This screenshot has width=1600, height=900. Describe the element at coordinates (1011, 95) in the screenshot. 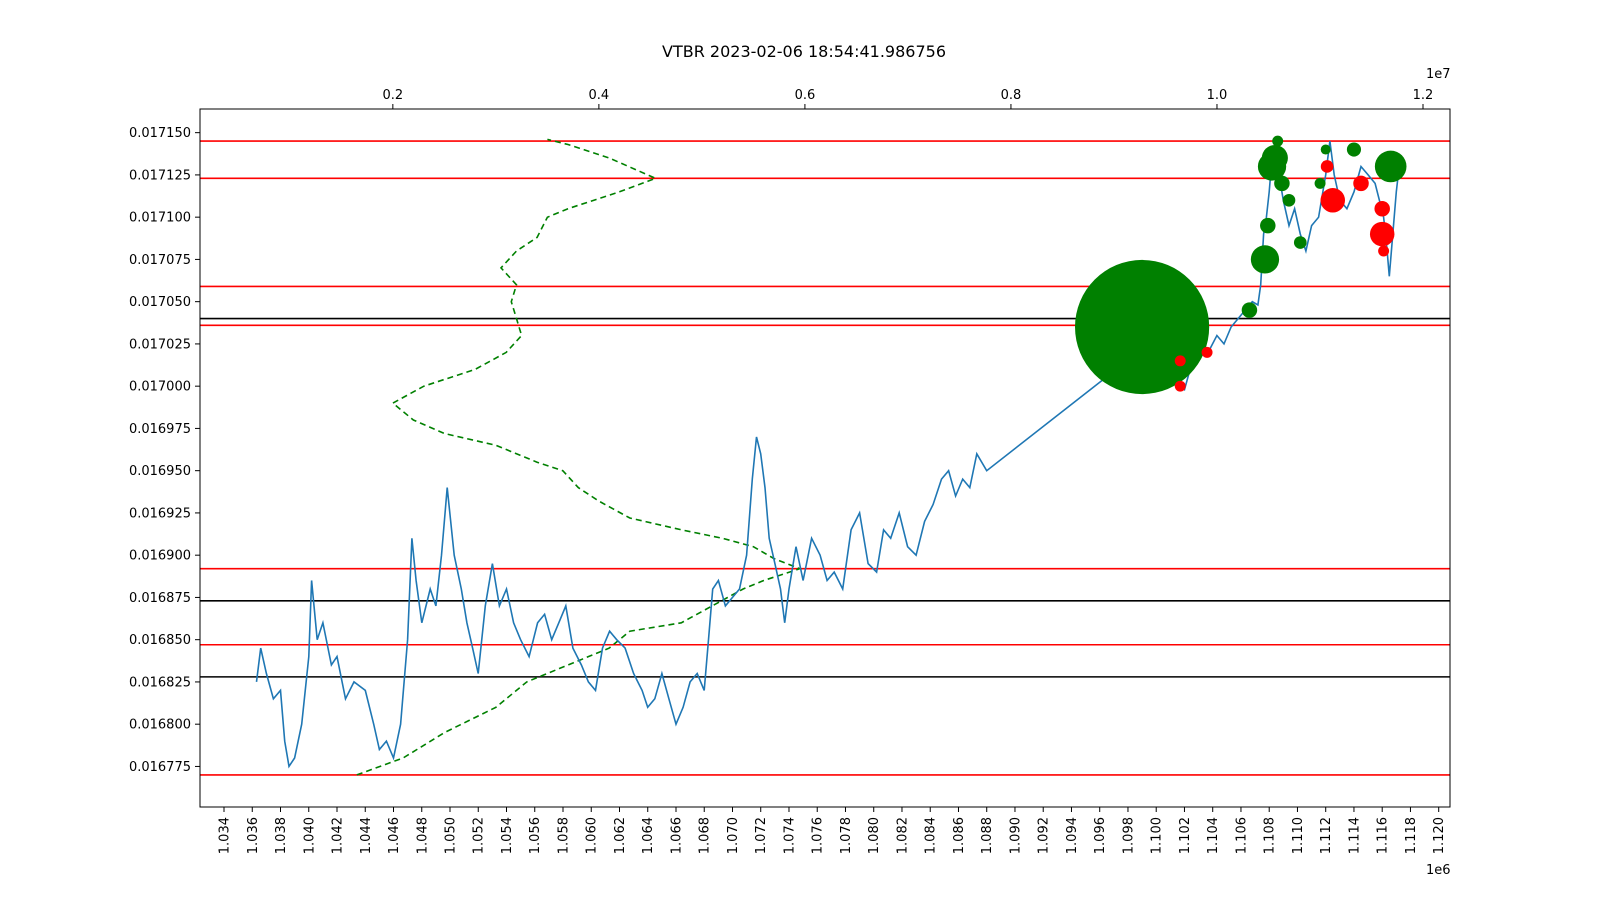

I see `x-top-tick-label: 0.8` at that location.